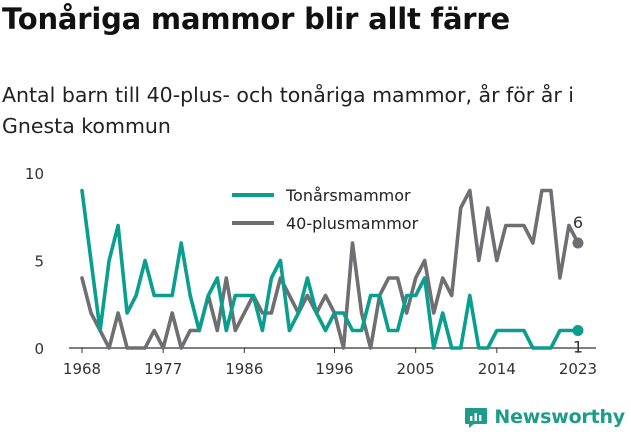 The height and width of the screenshot is (439, 631). I want to click on x-tick-label: 1968, so click(82, 369).